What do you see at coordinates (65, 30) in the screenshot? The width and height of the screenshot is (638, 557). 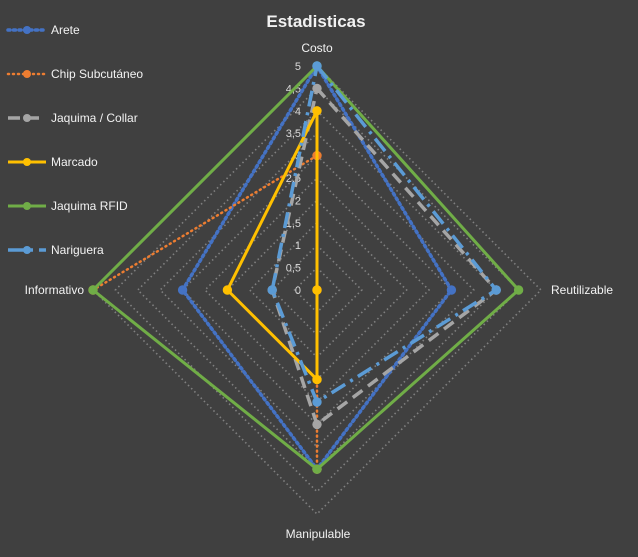 I see `legend-label: Arete` at bounding box center [65, 30].